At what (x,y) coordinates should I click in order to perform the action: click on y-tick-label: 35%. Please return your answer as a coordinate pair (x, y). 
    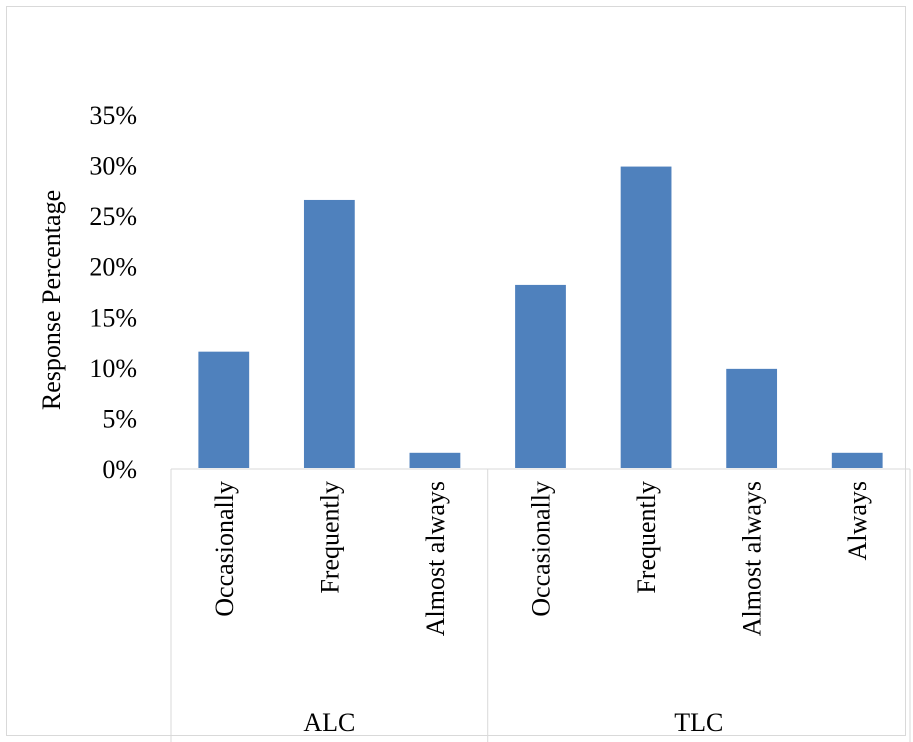
    Looking at the image, I should click on (113, 115).